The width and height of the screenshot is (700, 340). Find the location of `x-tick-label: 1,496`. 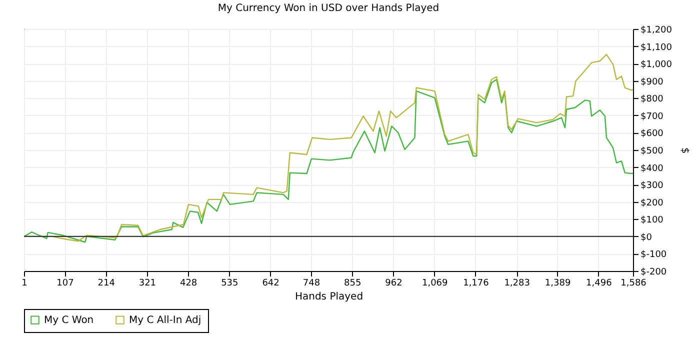

x-tick-label: 1,496 is located at coordinates (599, 283).